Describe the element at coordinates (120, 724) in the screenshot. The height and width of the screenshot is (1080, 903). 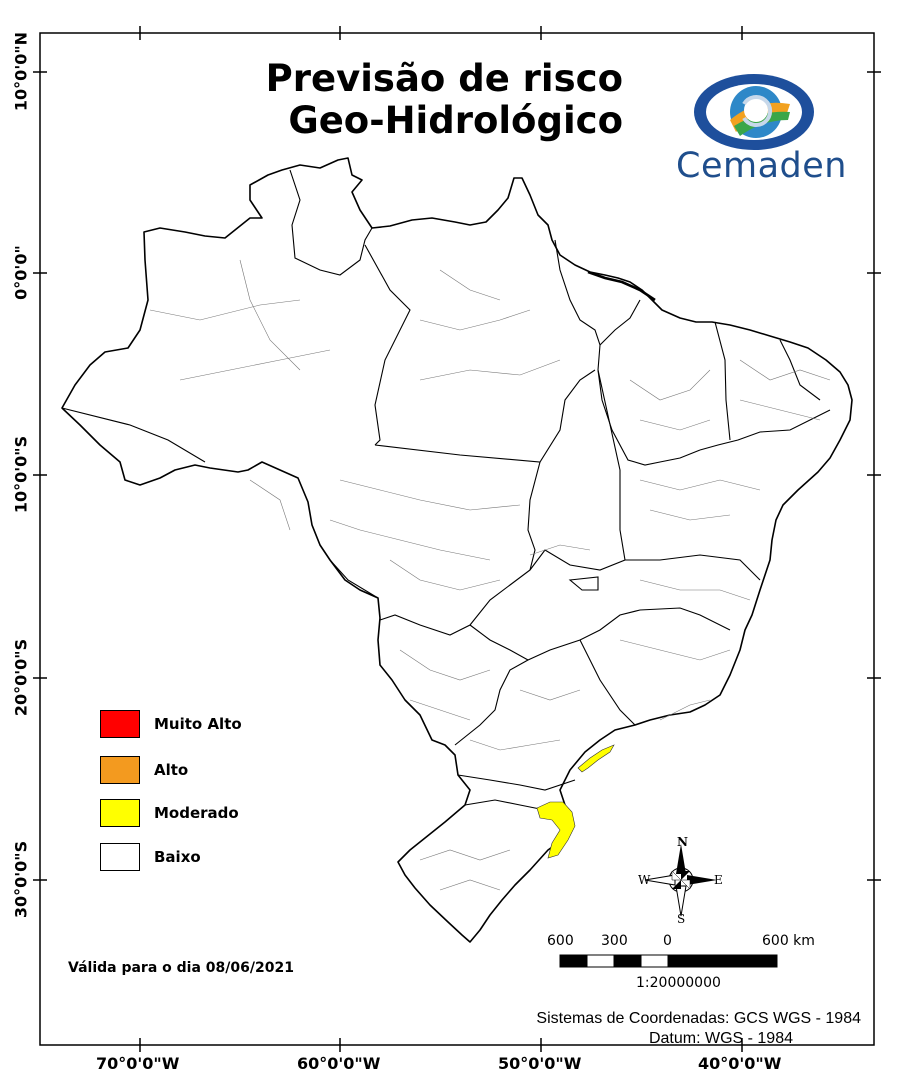
I see `legend-swatch-muito-alto` at that location.